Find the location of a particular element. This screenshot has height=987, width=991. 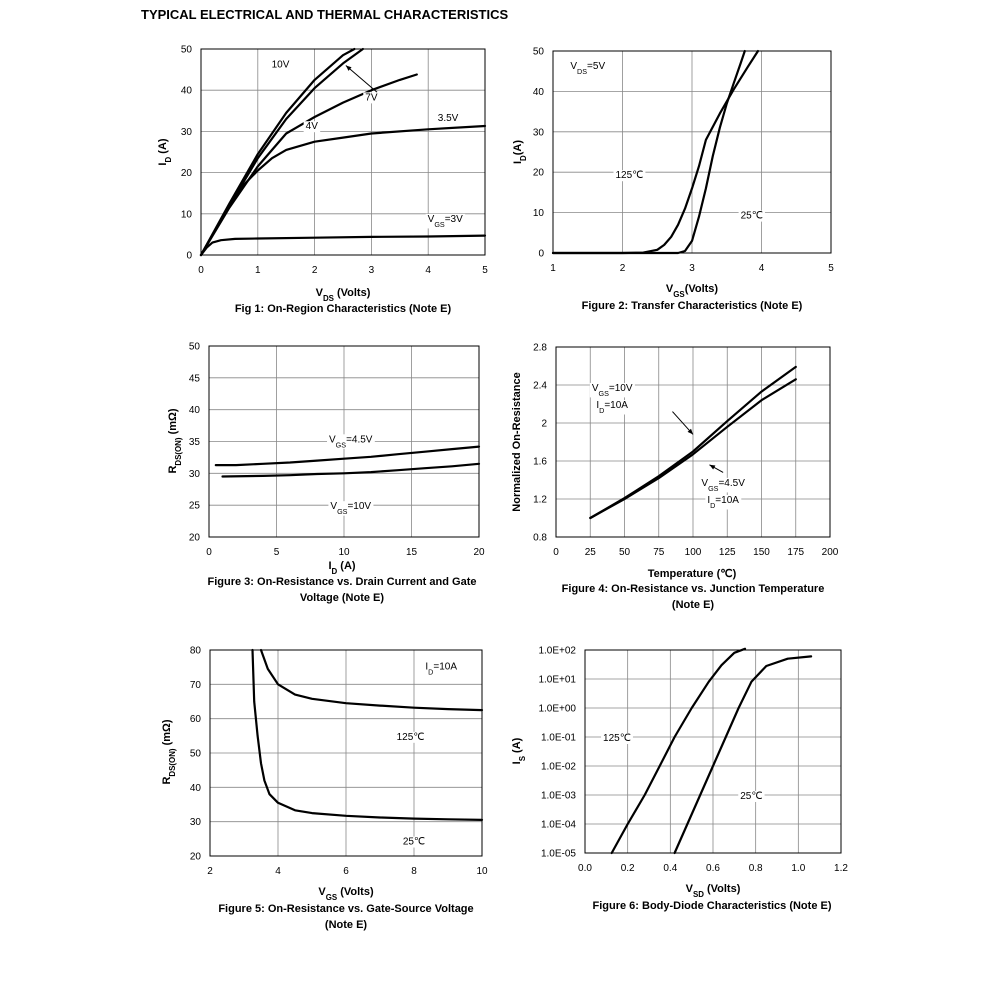

fig1-series-label: 4V is located at coordinates (312, 126).